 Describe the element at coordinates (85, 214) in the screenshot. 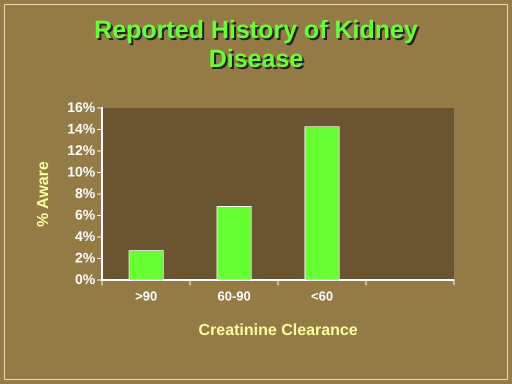

I see `y-tick-label: 6%` at that location.